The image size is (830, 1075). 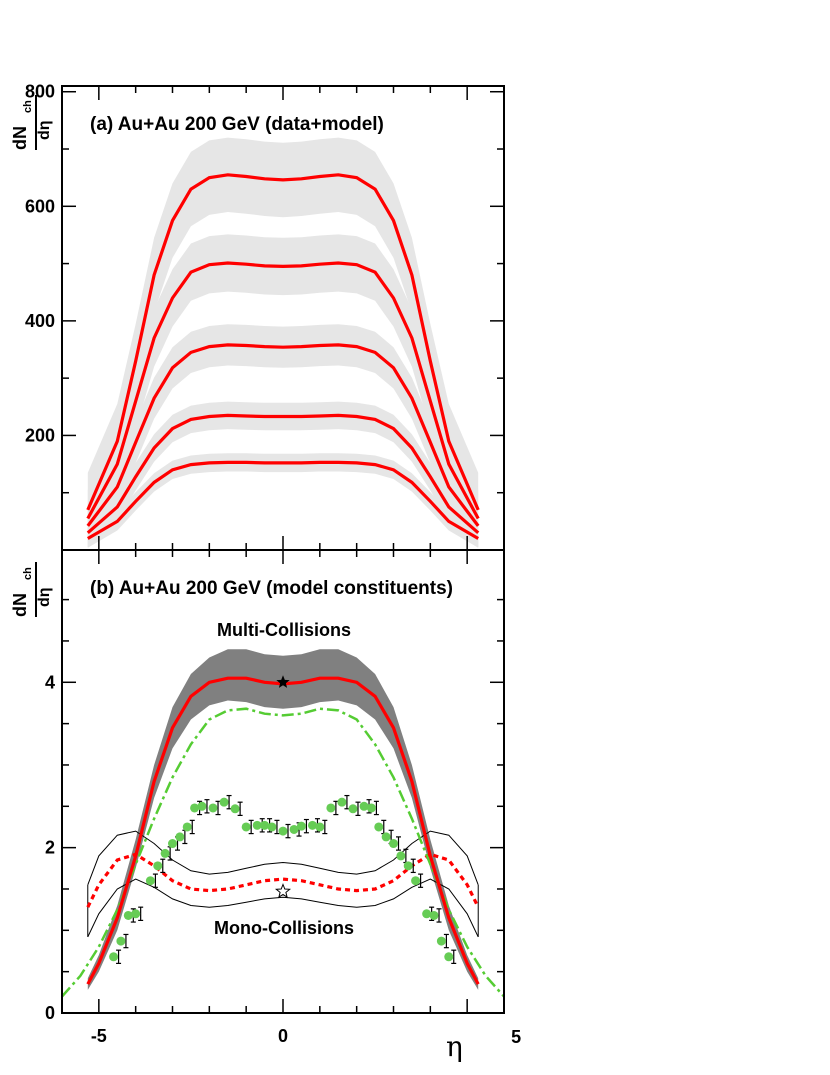 I want to click on panel-a-ytick-label-800: 800, so click(x=40, y=92).